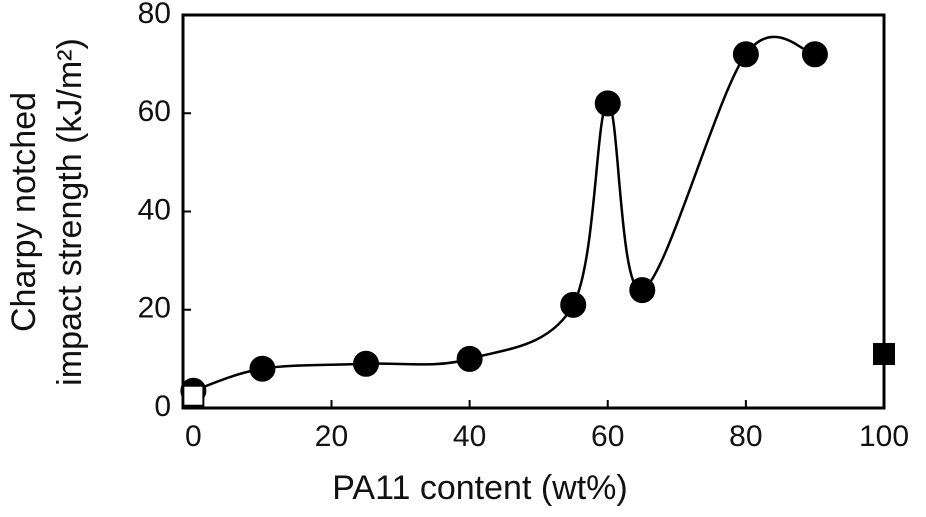  I want to click on x-axis-label: PA11 content (wt%), so click(479, 488).